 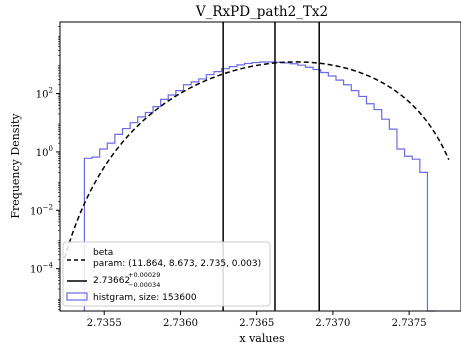 What do you see at coordinates (144, 275) in the screenshot?
I see `legend-estimate-upper: +0.00029` at bounding box center [144, 275].